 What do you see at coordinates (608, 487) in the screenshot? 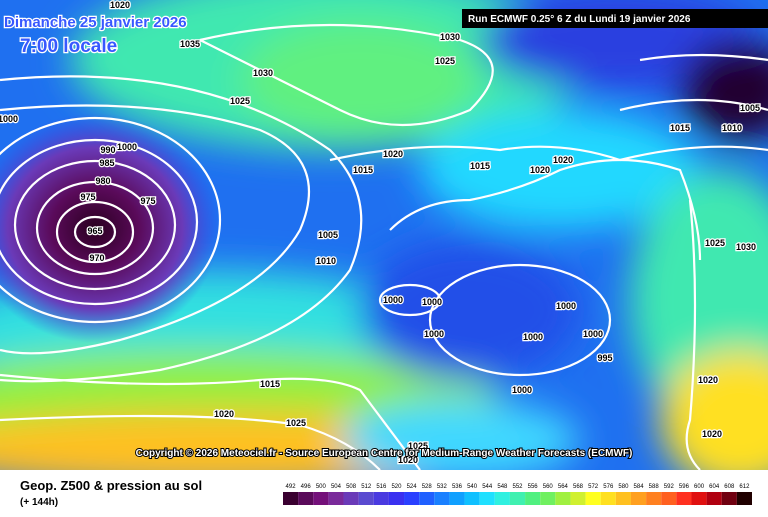
I see `colorbar-label: 576` at bounding box center [608, 487].